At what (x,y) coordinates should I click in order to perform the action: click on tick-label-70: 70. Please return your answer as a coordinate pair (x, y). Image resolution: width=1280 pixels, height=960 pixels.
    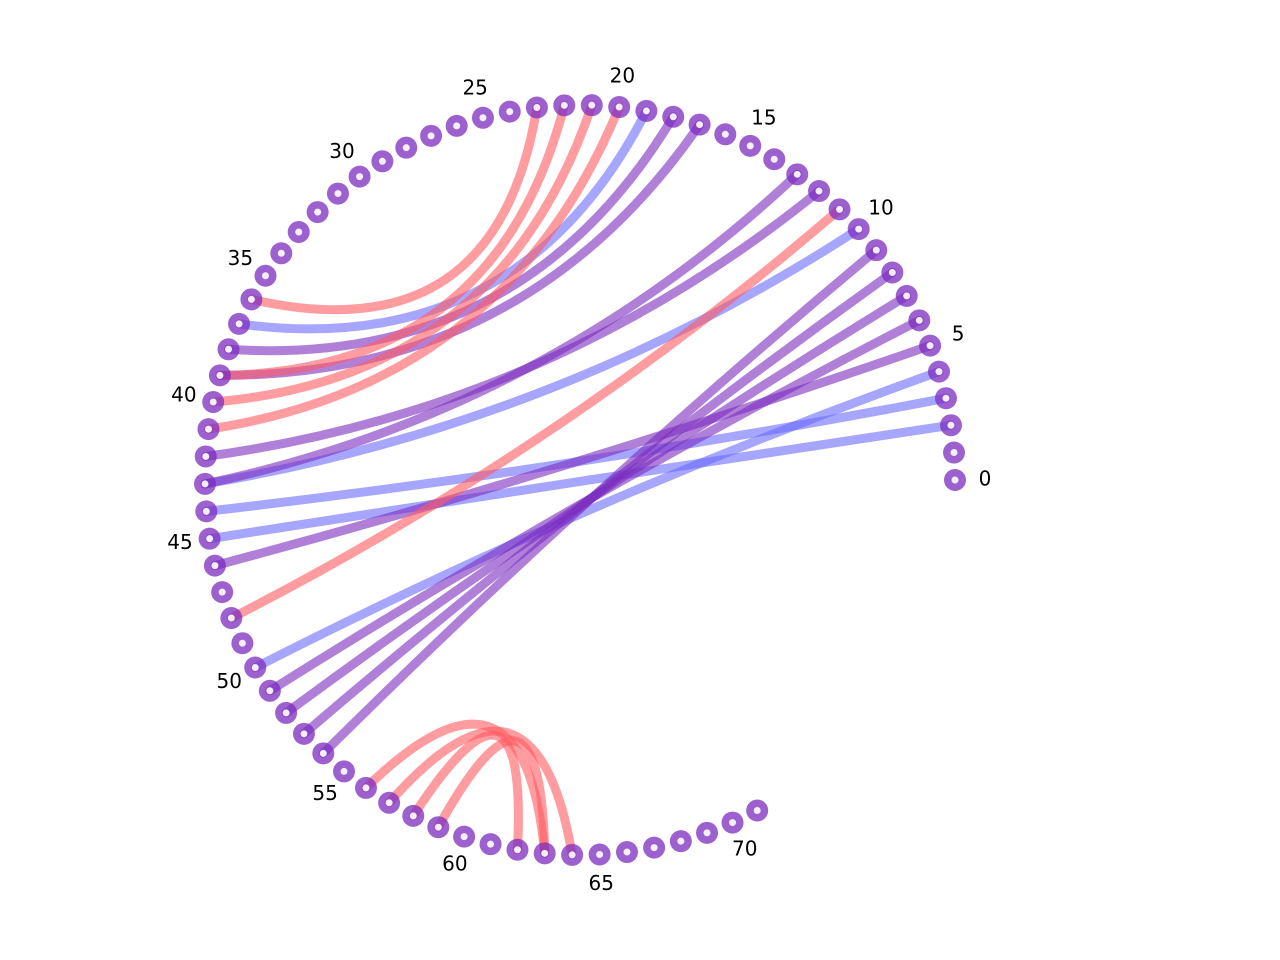
    Looking at the image, I should click on (744, 848).